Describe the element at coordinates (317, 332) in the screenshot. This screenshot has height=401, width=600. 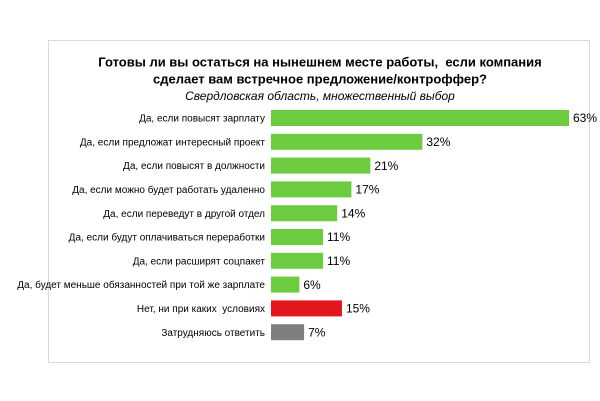
I see `value-label: 7%` at that location.